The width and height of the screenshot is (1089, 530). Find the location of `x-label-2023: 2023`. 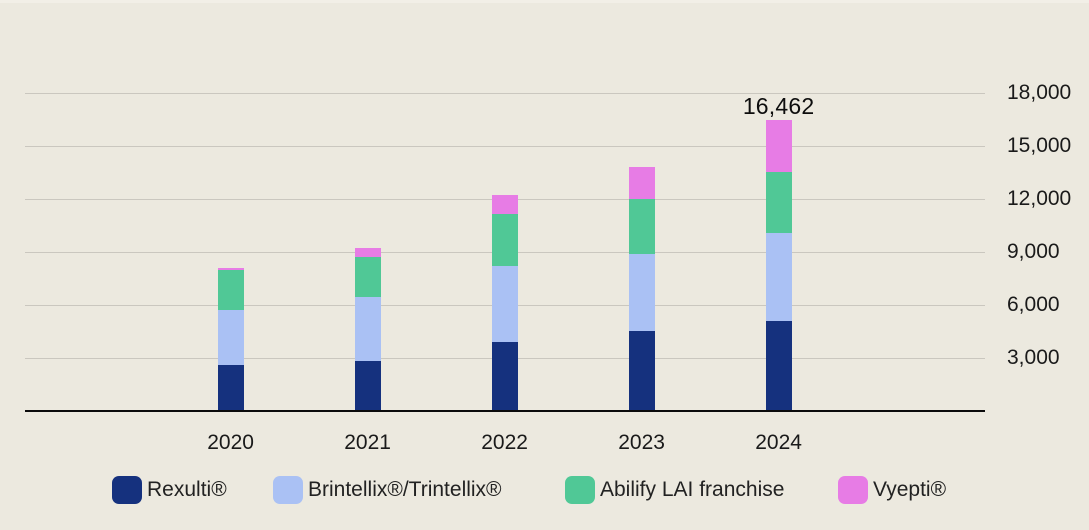

x-label-2023: 2023 is located at coordinates (641, 442).